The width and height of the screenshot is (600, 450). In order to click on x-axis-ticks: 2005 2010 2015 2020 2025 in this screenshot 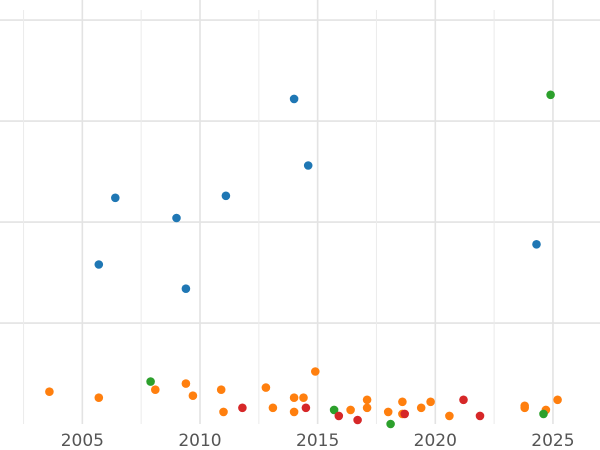, I will do `click(318, 440)`.